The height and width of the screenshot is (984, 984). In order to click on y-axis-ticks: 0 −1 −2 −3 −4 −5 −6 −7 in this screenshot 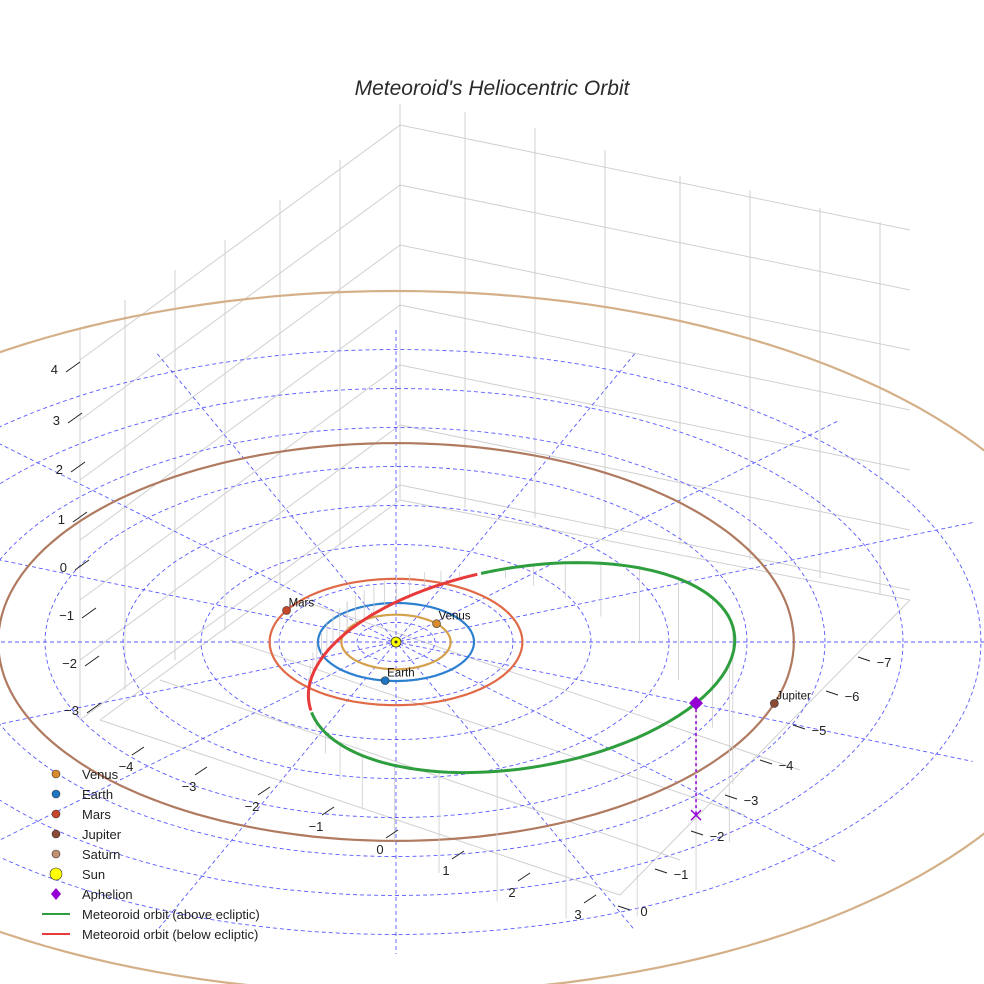, I will do `click(765, 787)`.